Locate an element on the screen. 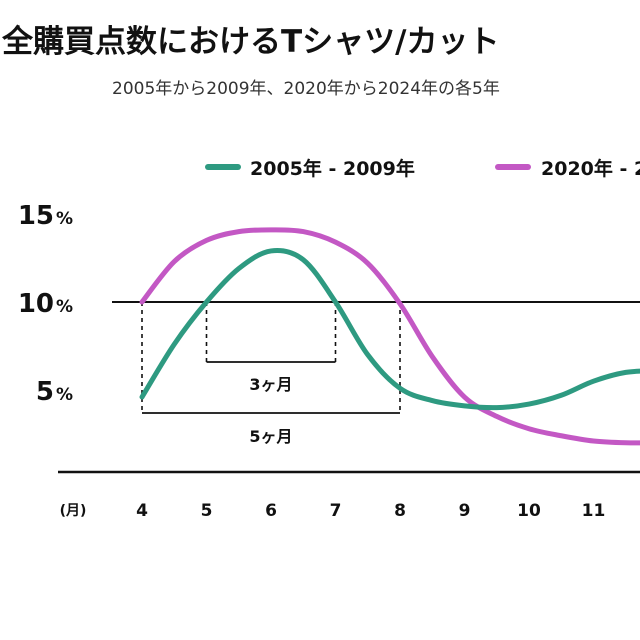 The width and height of the screenshot is (640, 640). x-tick-label: 6 is located at coordinates (271, 511).